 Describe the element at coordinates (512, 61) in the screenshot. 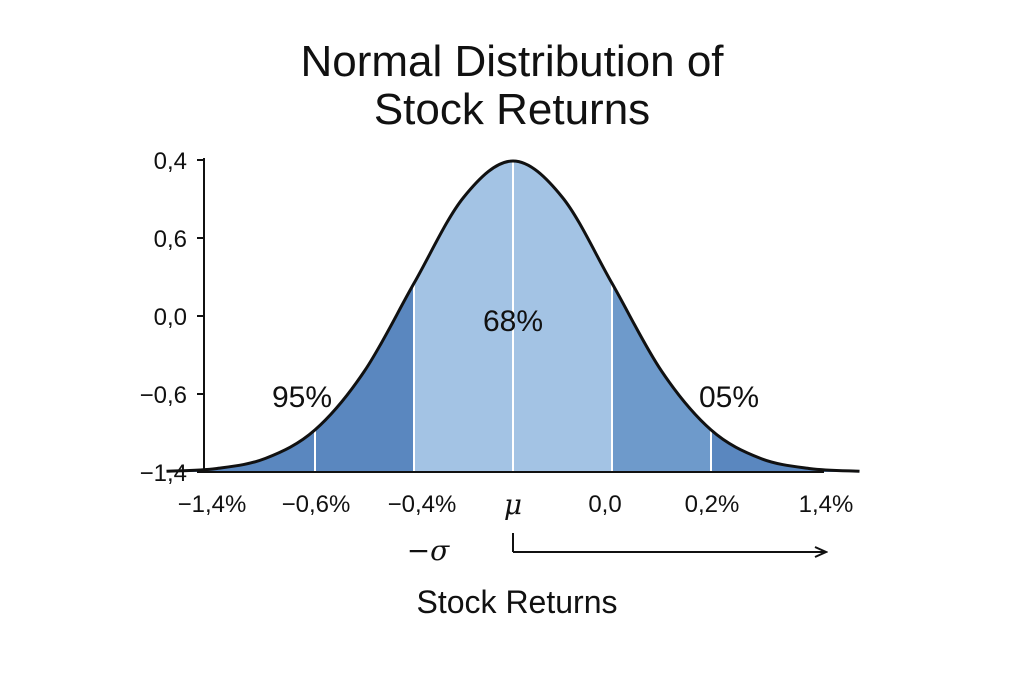

I see `chart-title-line-1: Normal Distribution of` at that location.